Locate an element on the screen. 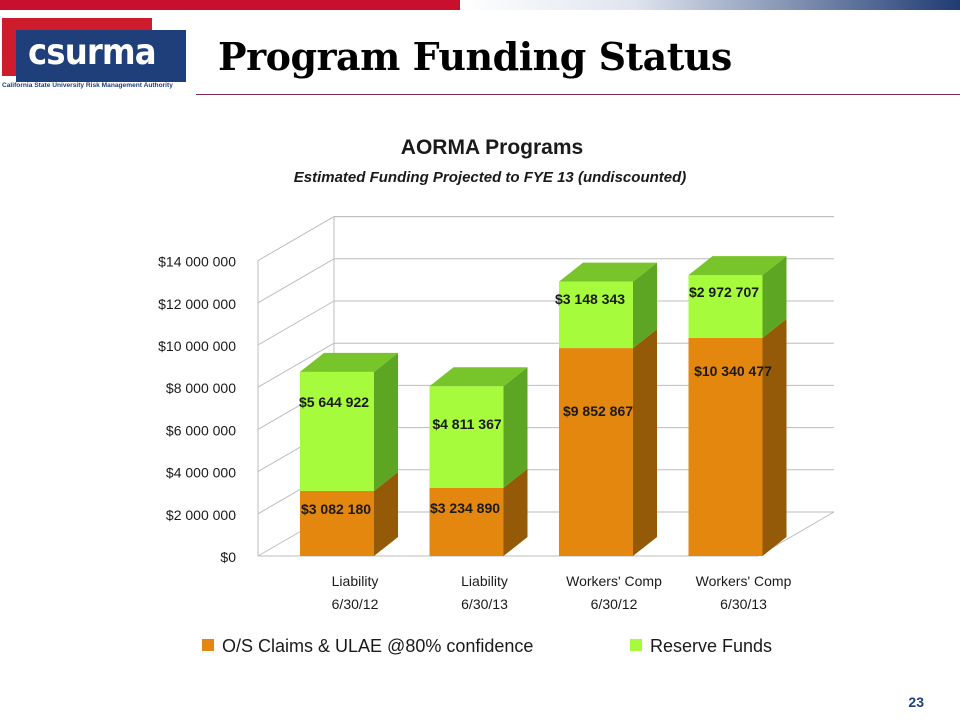  data-label: $3 234 890 is located at coordinates (465, 508).